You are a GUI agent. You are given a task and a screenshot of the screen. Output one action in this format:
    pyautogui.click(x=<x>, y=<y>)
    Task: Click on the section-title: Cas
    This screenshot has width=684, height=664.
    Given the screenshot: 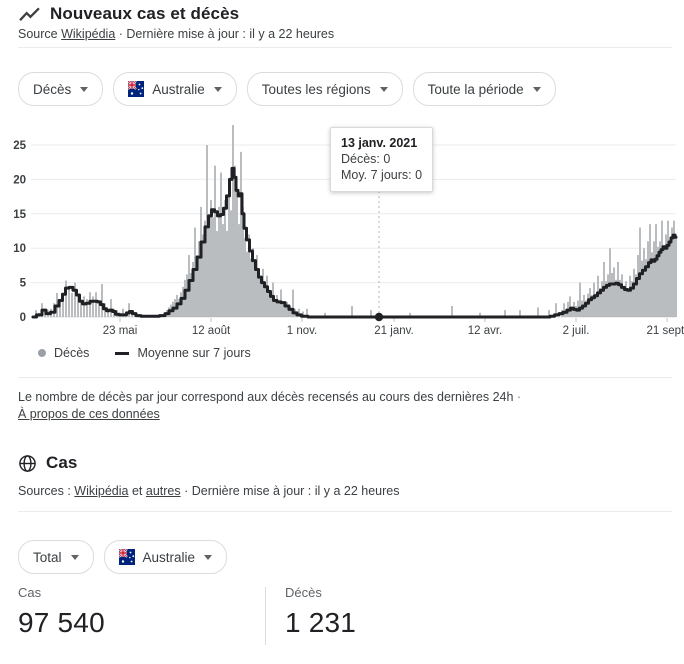 What is the action you would take?
    pyautogui.click(x=62, y=462)
    